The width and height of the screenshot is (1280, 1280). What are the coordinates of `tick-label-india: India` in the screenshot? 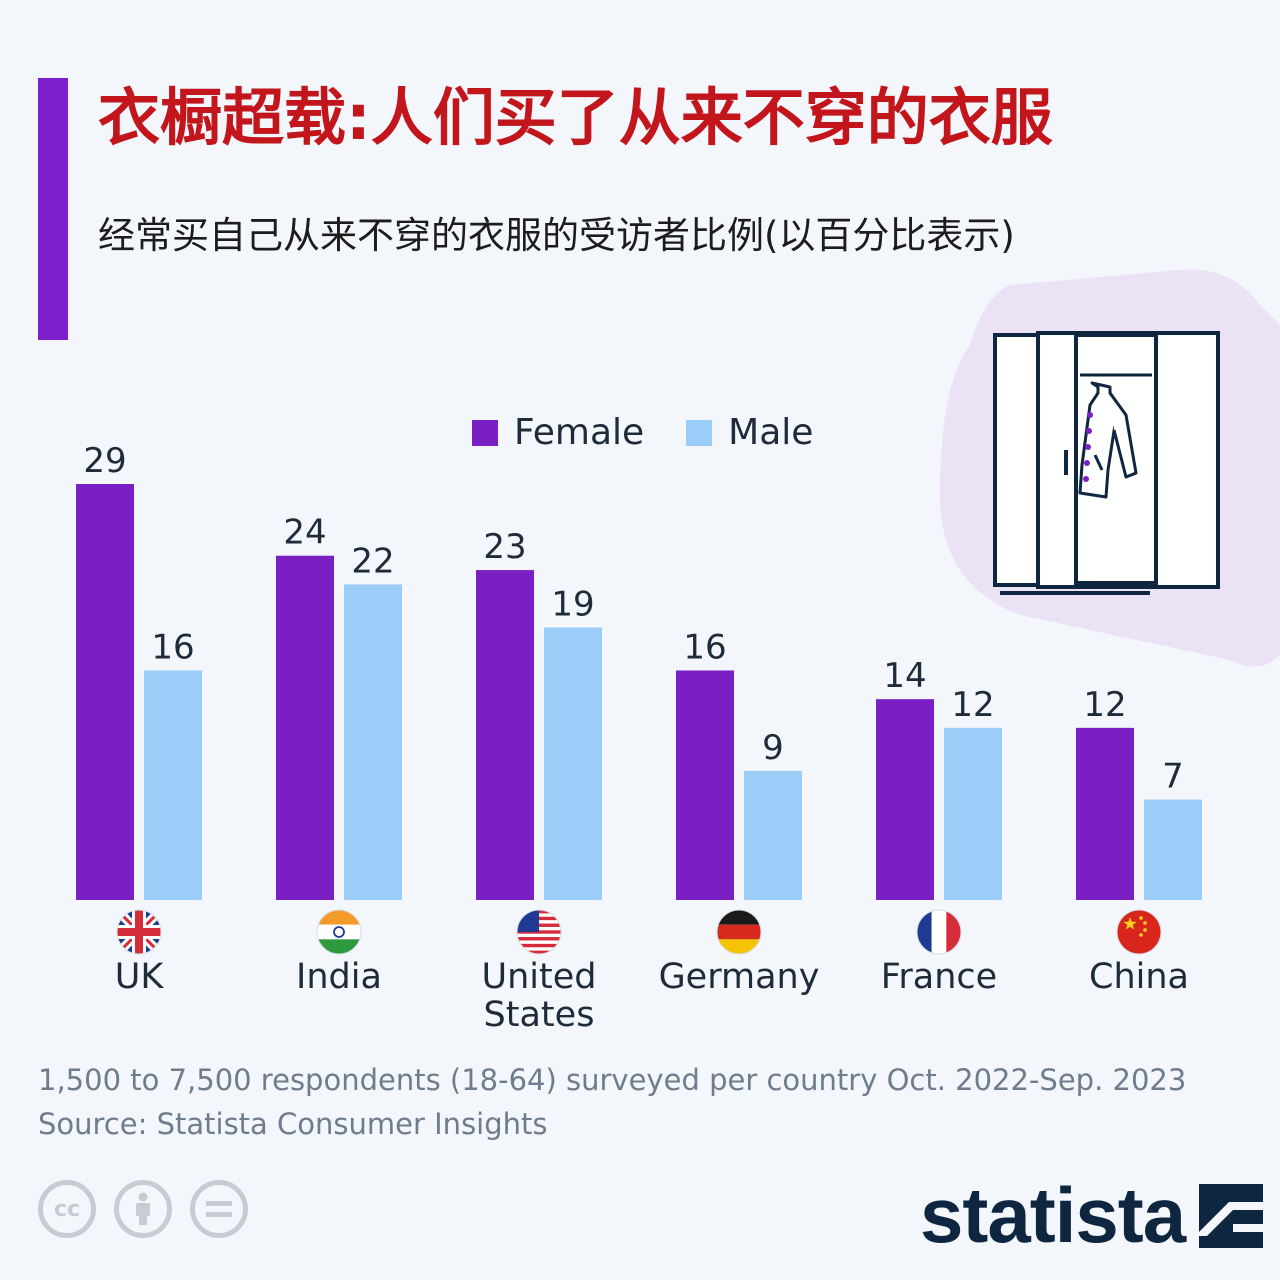 It's located at (339, 977).